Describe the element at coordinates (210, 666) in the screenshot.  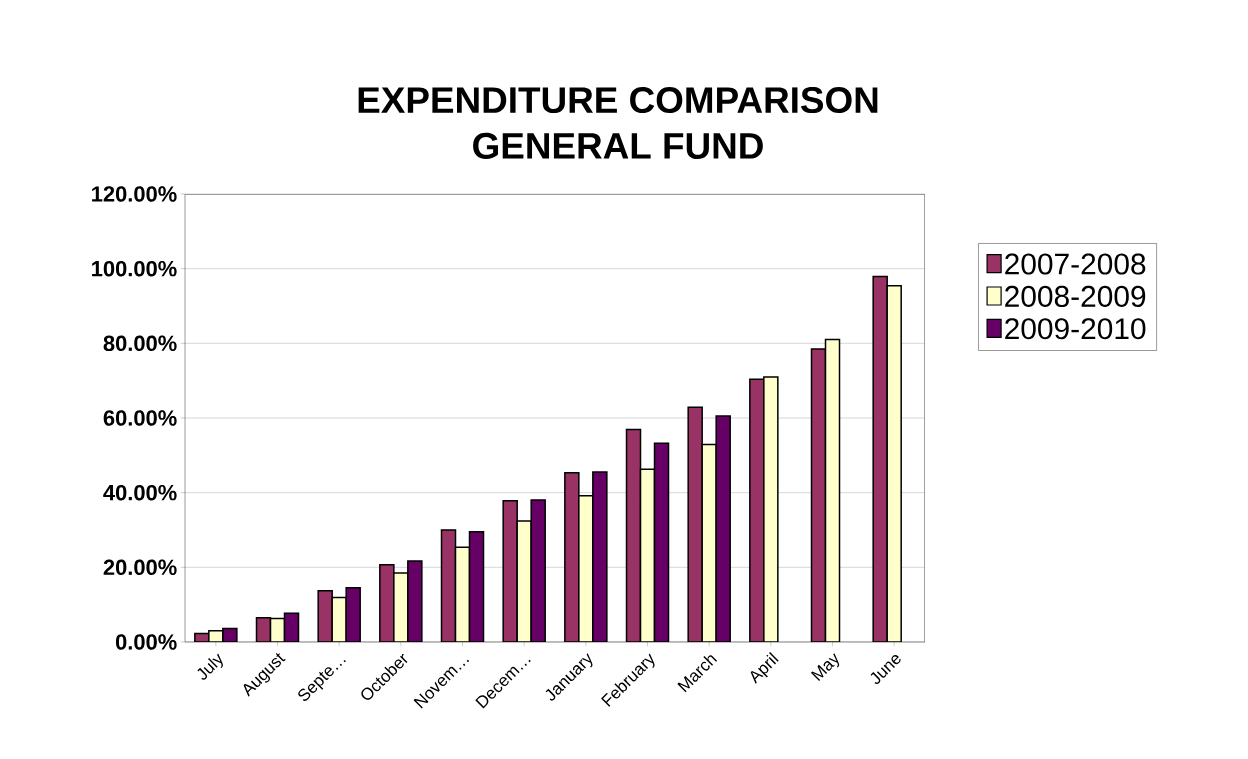
I see `x-tick-label: July` at that location.